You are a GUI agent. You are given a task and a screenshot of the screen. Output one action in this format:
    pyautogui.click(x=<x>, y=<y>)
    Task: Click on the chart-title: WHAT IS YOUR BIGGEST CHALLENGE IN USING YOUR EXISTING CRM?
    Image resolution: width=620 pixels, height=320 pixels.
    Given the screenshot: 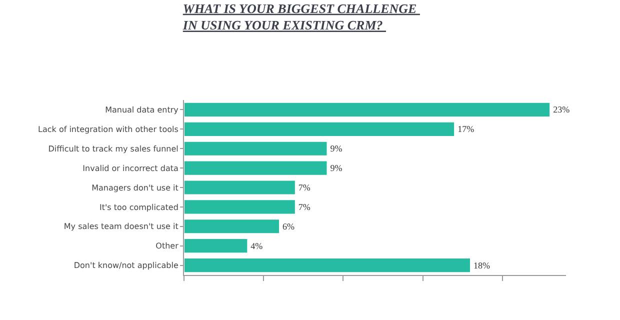 What is the action you would take?
    pyautogui.click(x=301, y=16)
    